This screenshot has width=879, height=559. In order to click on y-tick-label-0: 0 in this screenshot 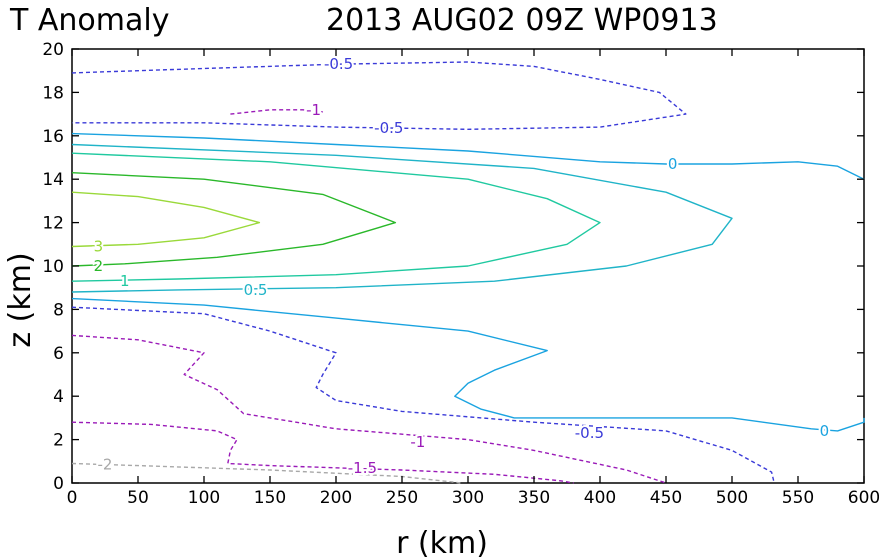, I will do `click(58, 484)`.